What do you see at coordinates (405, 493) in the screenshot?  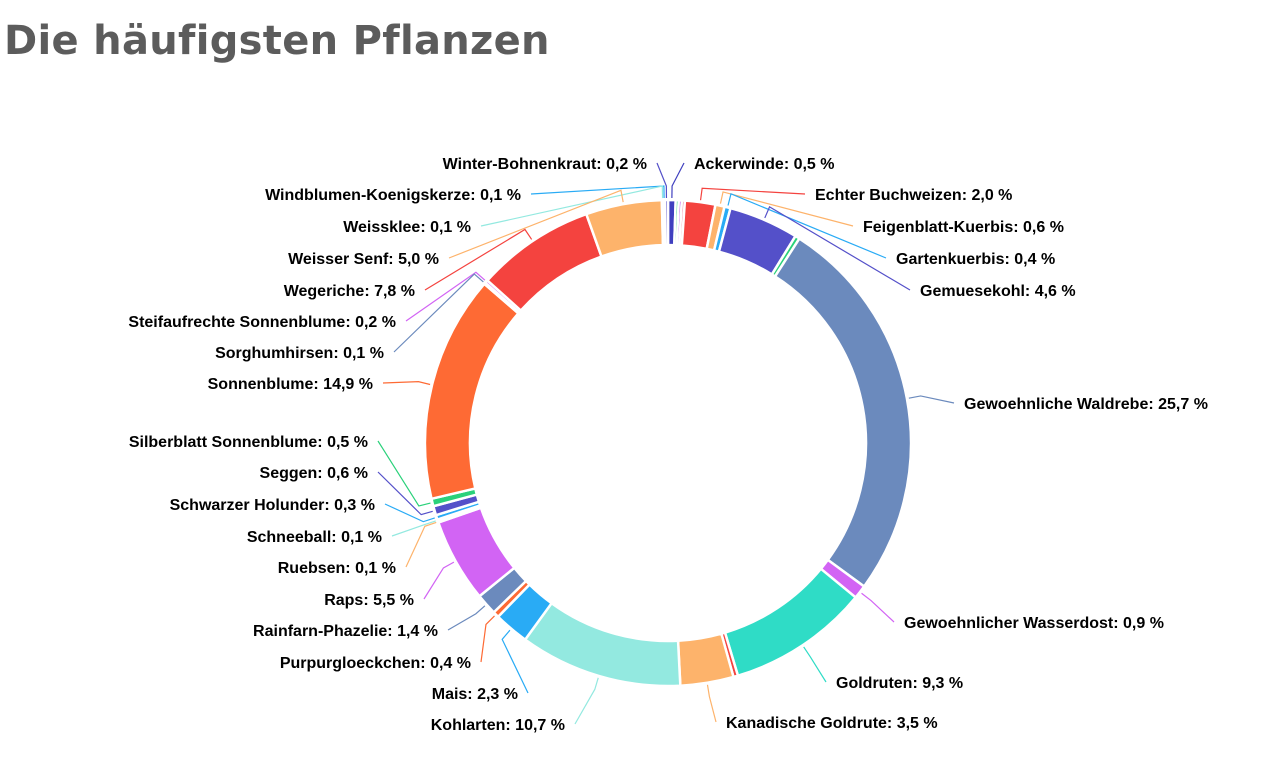 I see `leader-line-seggen` at bounding box center [405, 493].